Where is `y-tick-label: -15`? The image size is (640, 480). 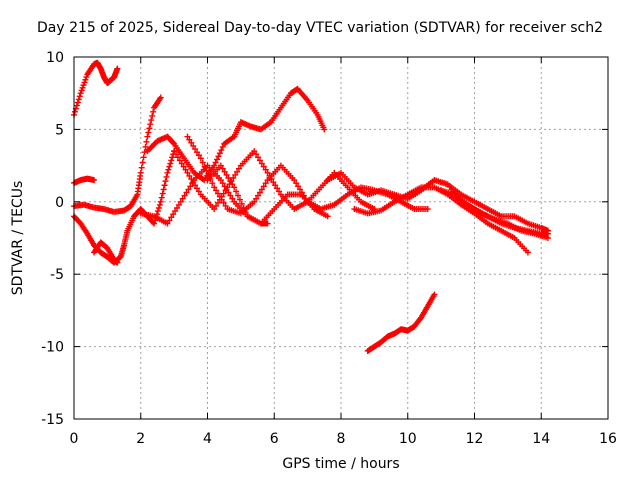
y-tick-label: -15 is located at coordinates (52, 420).